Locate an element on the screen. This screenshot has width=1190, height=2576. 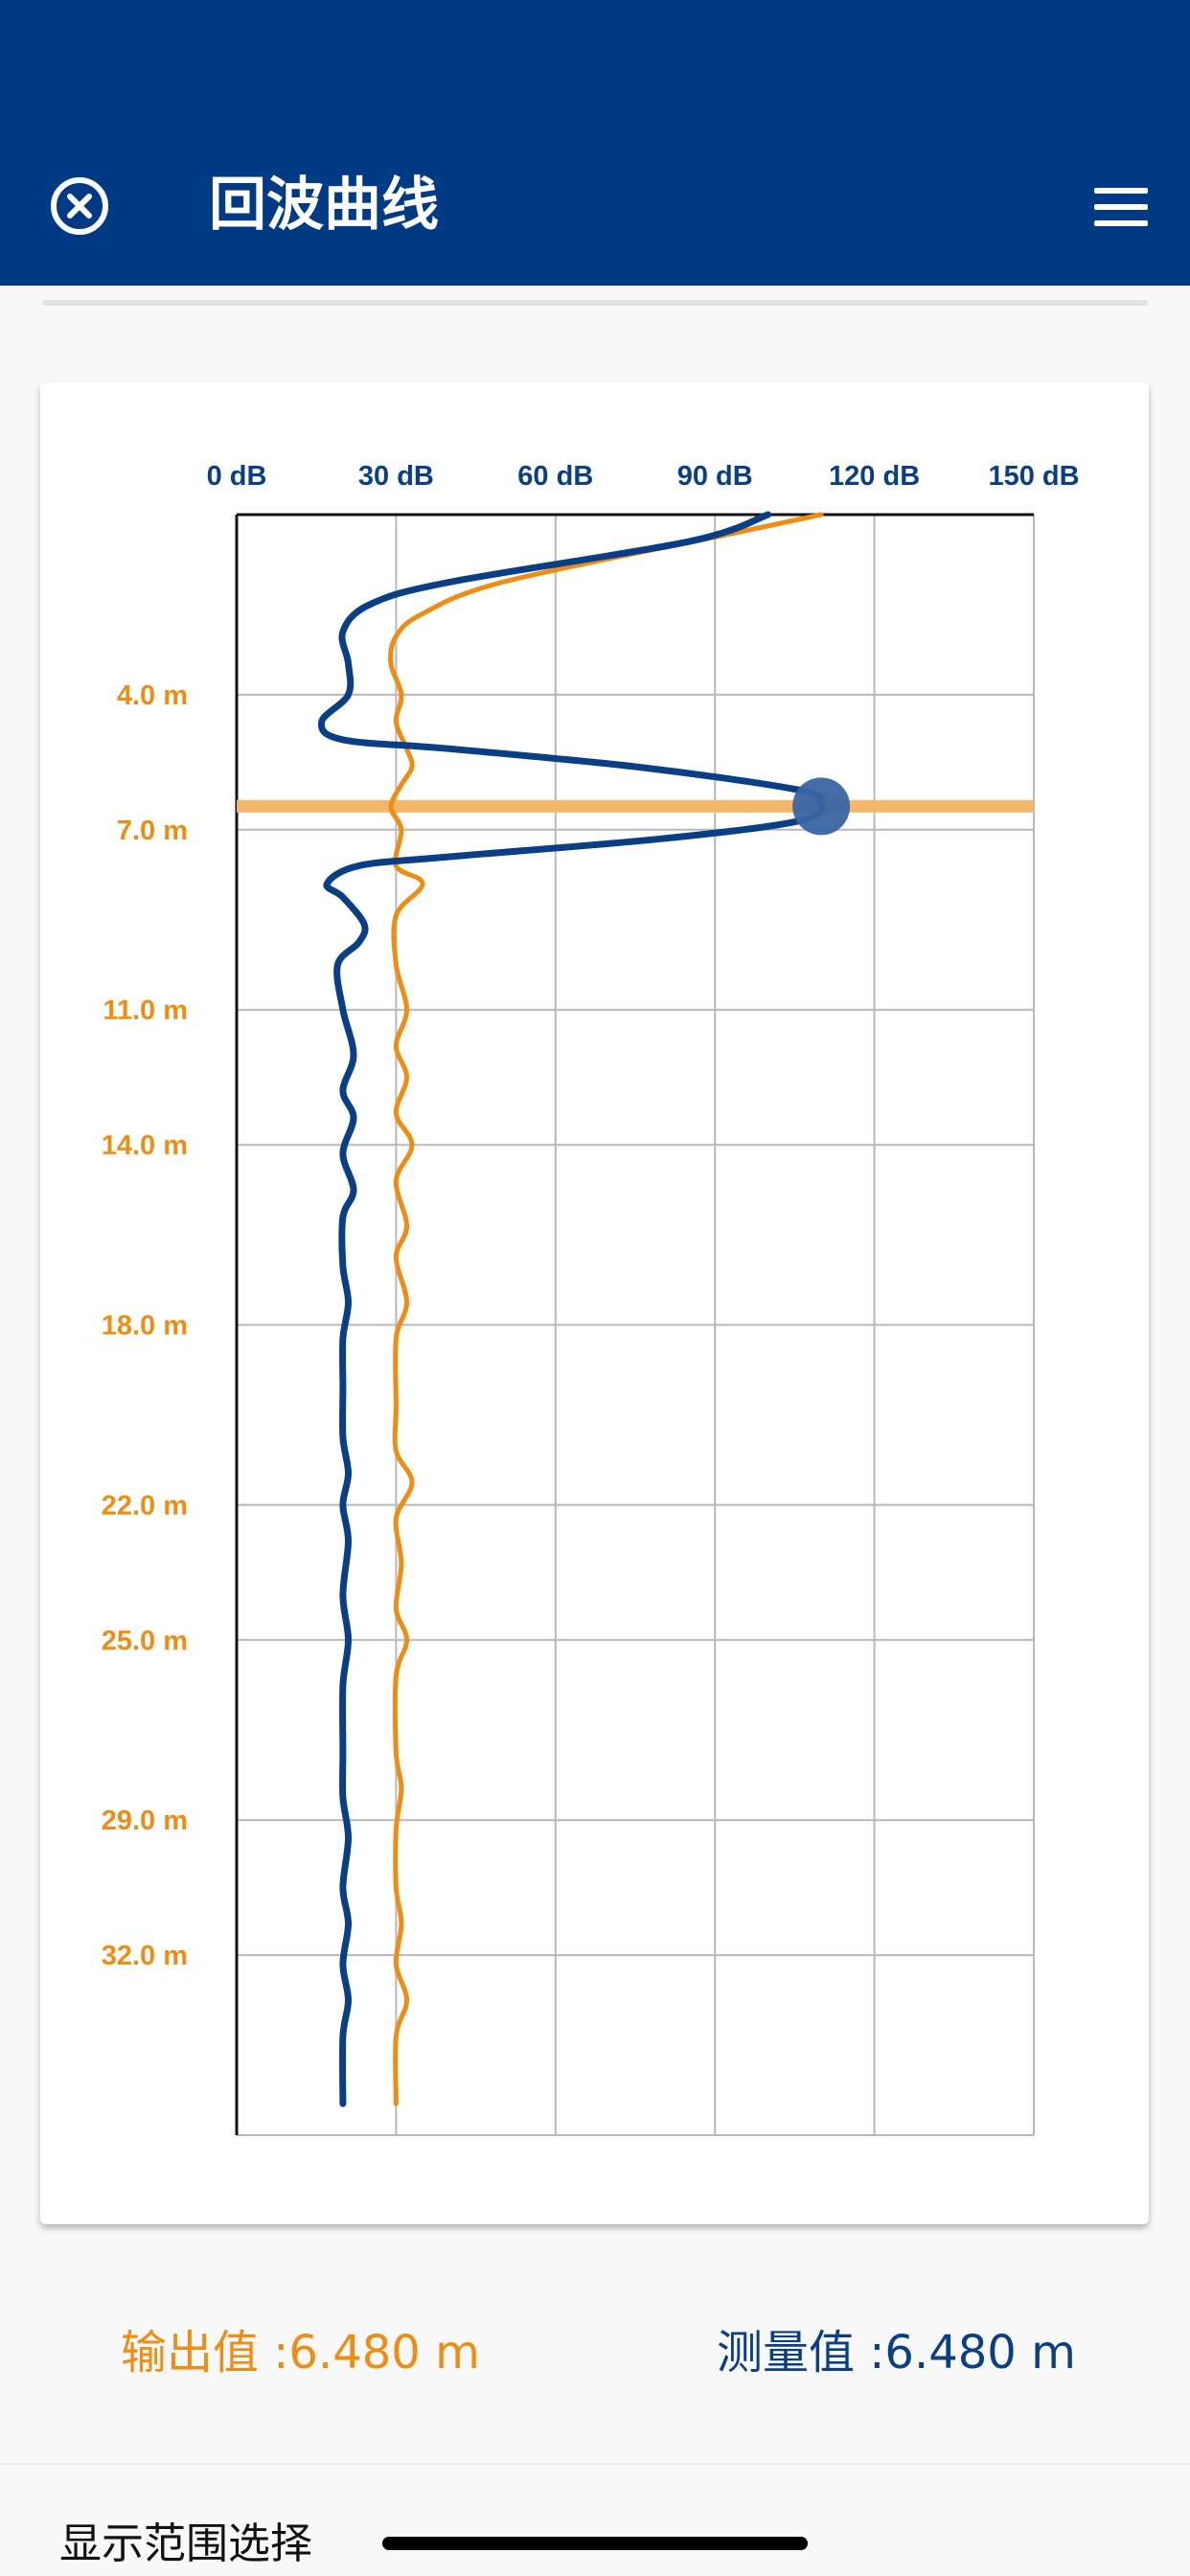
y-tick-label: 25.0 m is located at coordinates (145, 1640).